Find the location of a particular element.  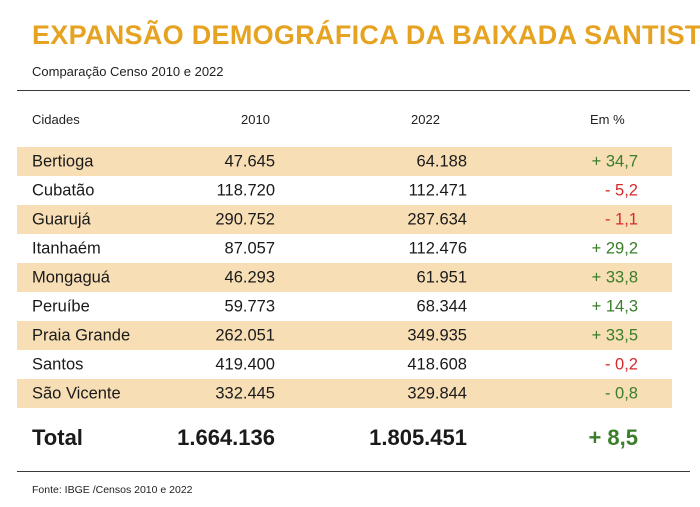

city-cell: Praia Grande is located at coordinates (81, 335).